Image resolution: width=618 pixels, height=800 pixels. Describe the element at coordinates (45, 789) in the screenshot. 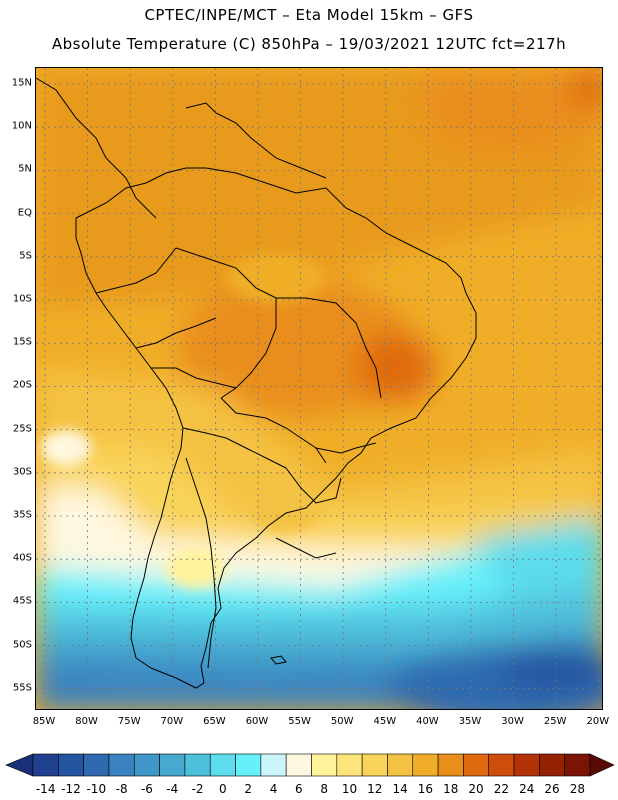

I see `colorbar-label: -14` at that location.